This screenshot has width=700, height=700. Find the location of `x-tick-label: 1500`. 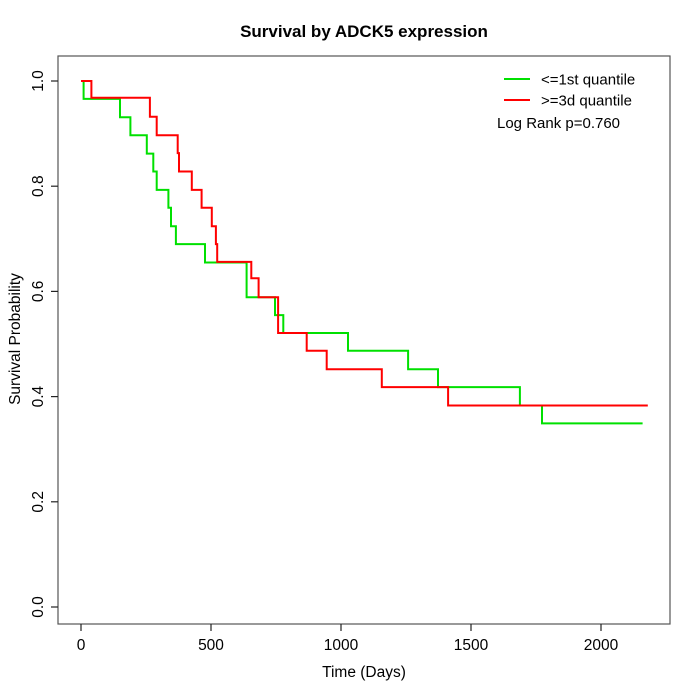

x-tick-label: 1500 is located at coordinates (471, 645).